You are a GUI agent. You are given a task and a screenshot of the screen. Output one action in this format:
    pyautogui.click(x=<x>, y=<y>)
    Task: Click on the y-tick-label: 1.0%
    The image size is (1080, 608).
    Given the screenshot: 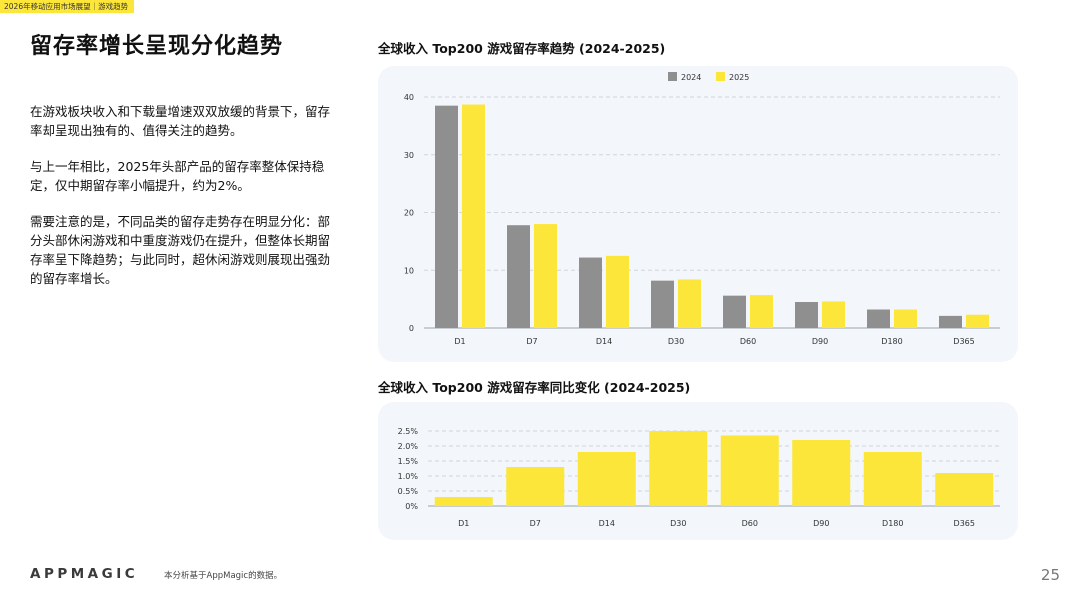 What is the action you would take?
    pyautogui.click(x=408, y=476)
    